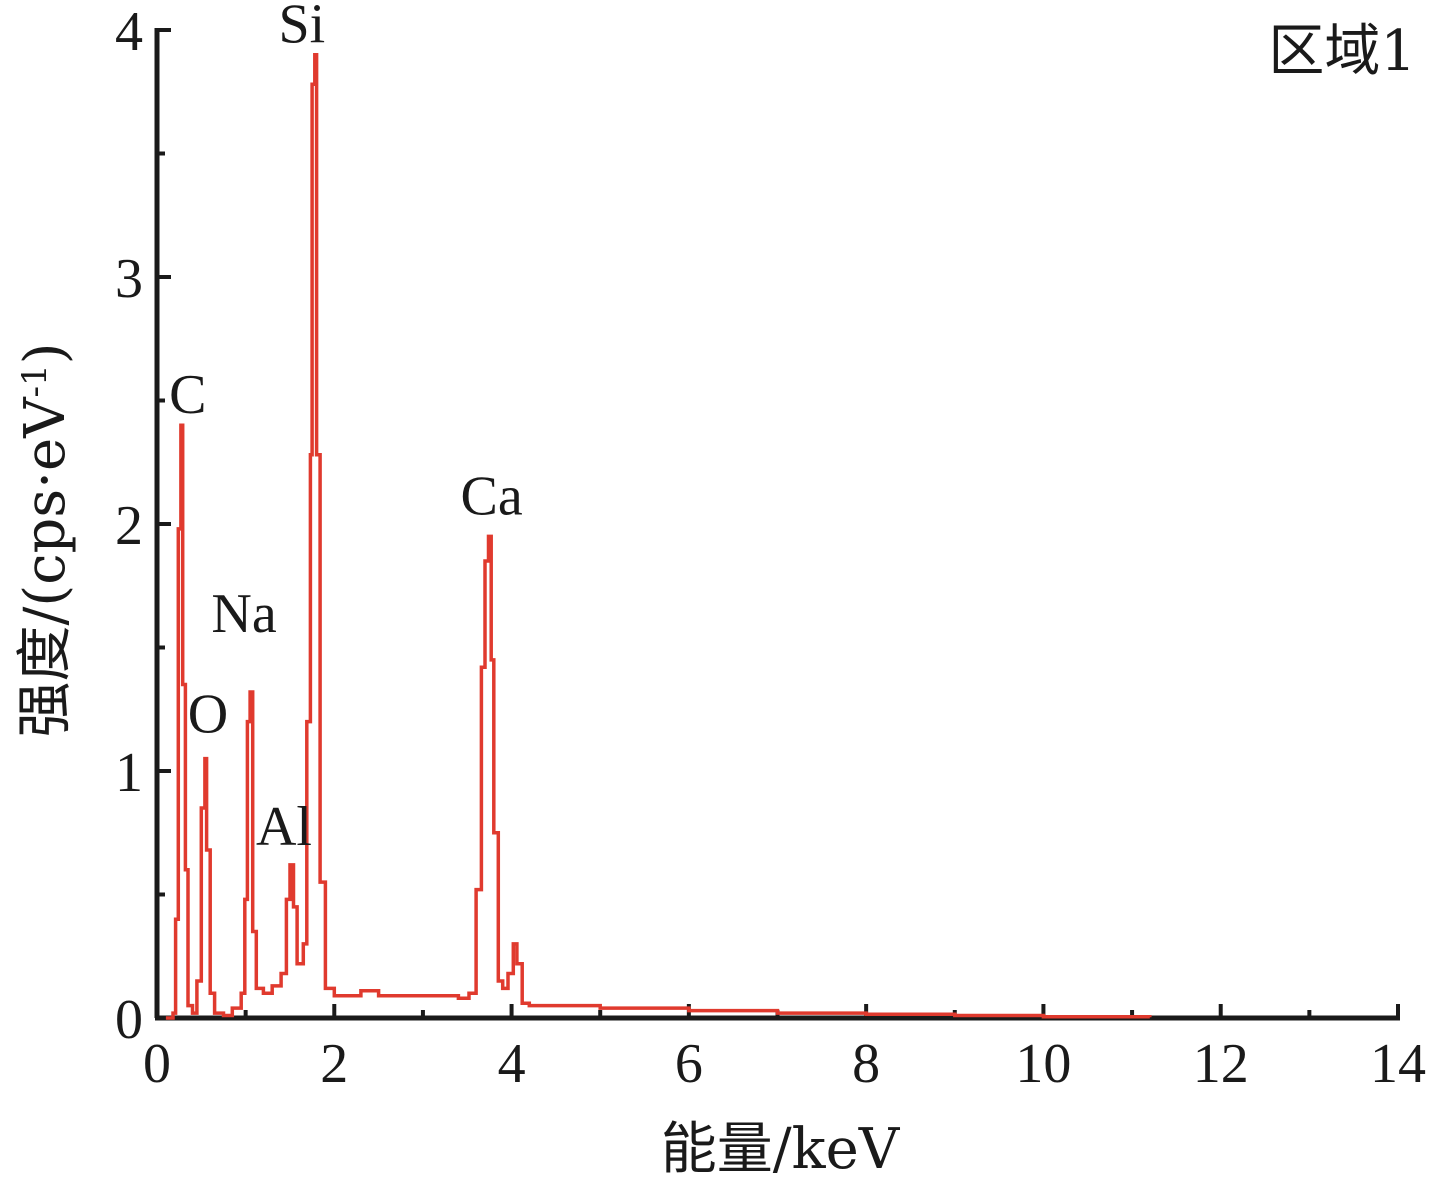 The image size is (1429, 1181). Describe the element at coordinates (512, 1064) in the screenshot. I see `x-tick-label: 4` at that location.